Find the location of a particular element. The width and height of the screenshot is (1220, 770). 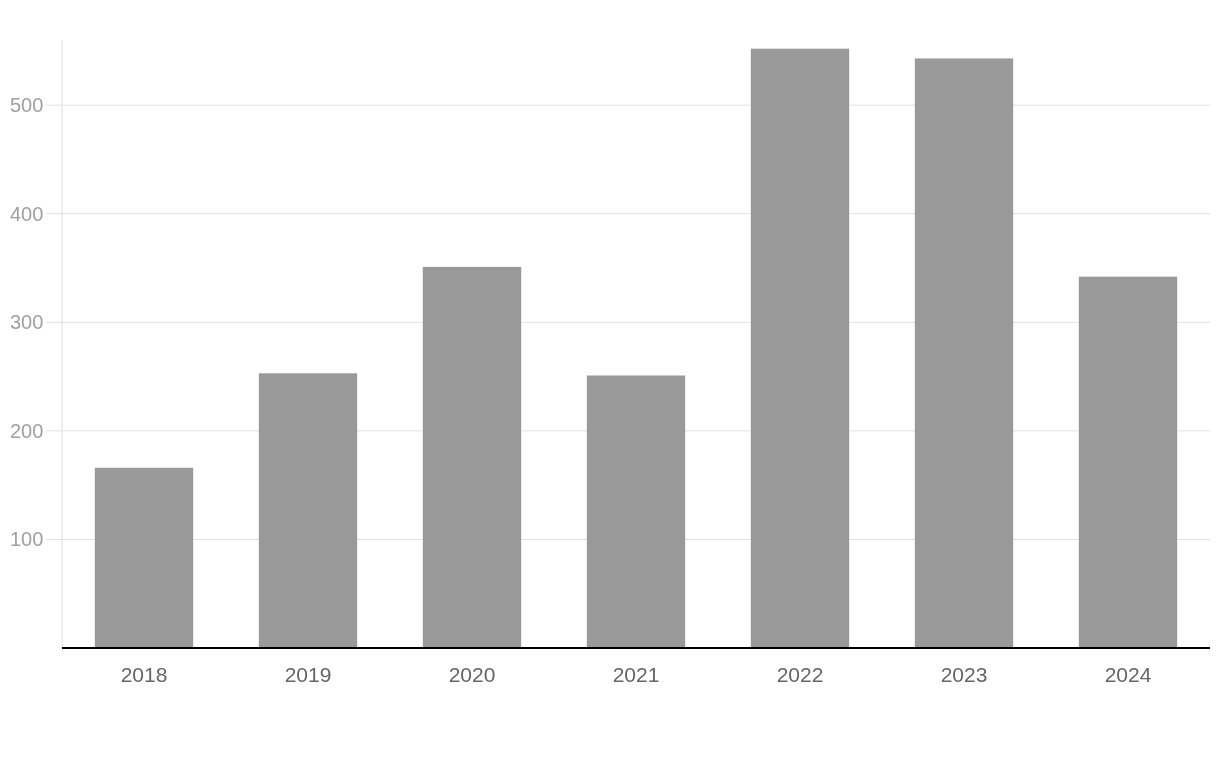

y-tick-label: 100 is located at coordinates (27, 539).